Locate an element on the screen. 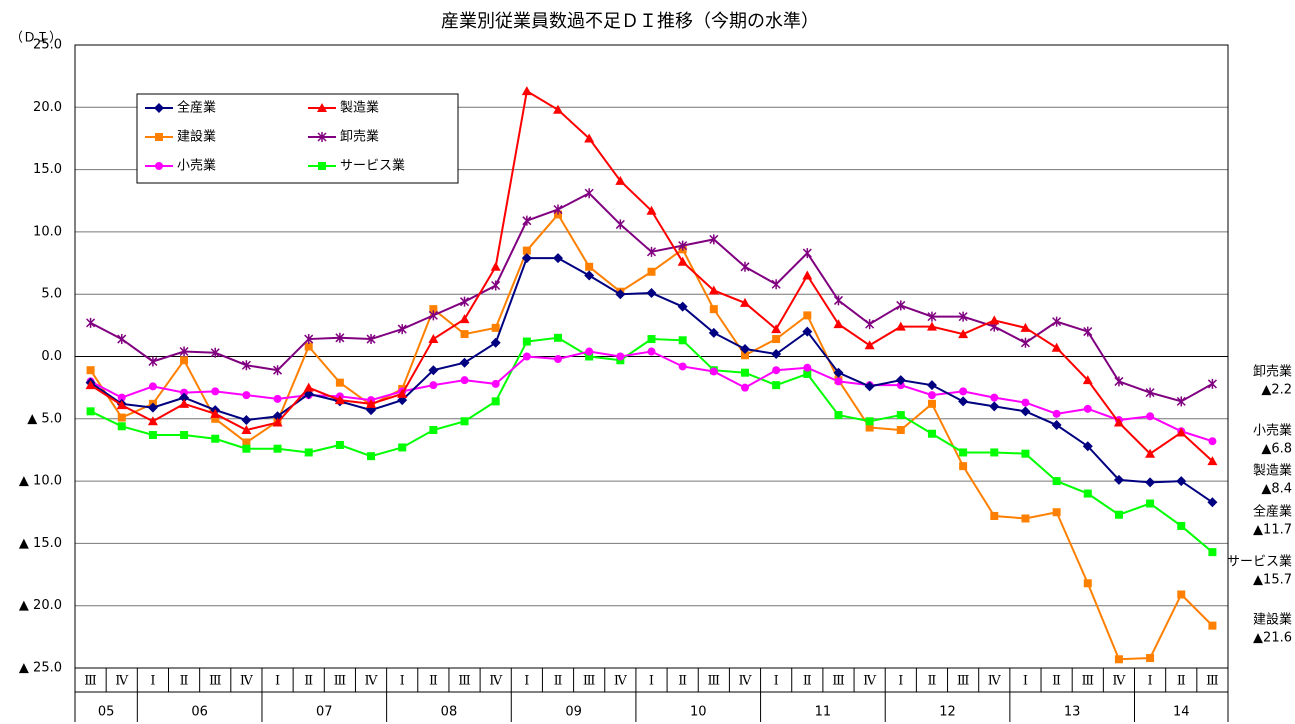  legend-label: 全産業 is located at coordinates (196, 108).